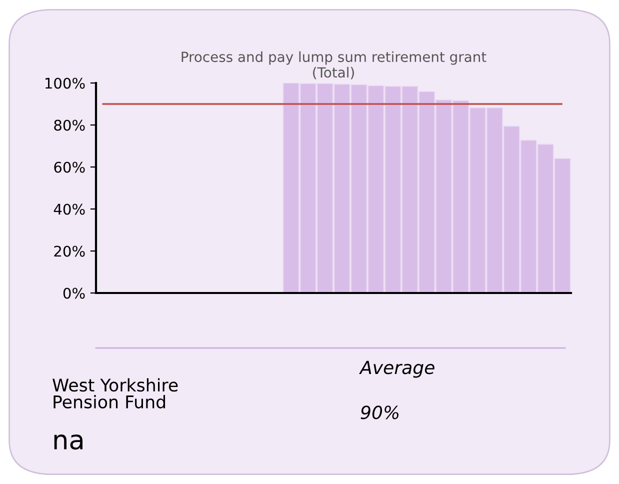 Image resolution: width=619 pixels, height=484 pixels. What do you see at coordinates (68, 442) in the screenshot?
I see `text: na` at bounding box center [68, 442].